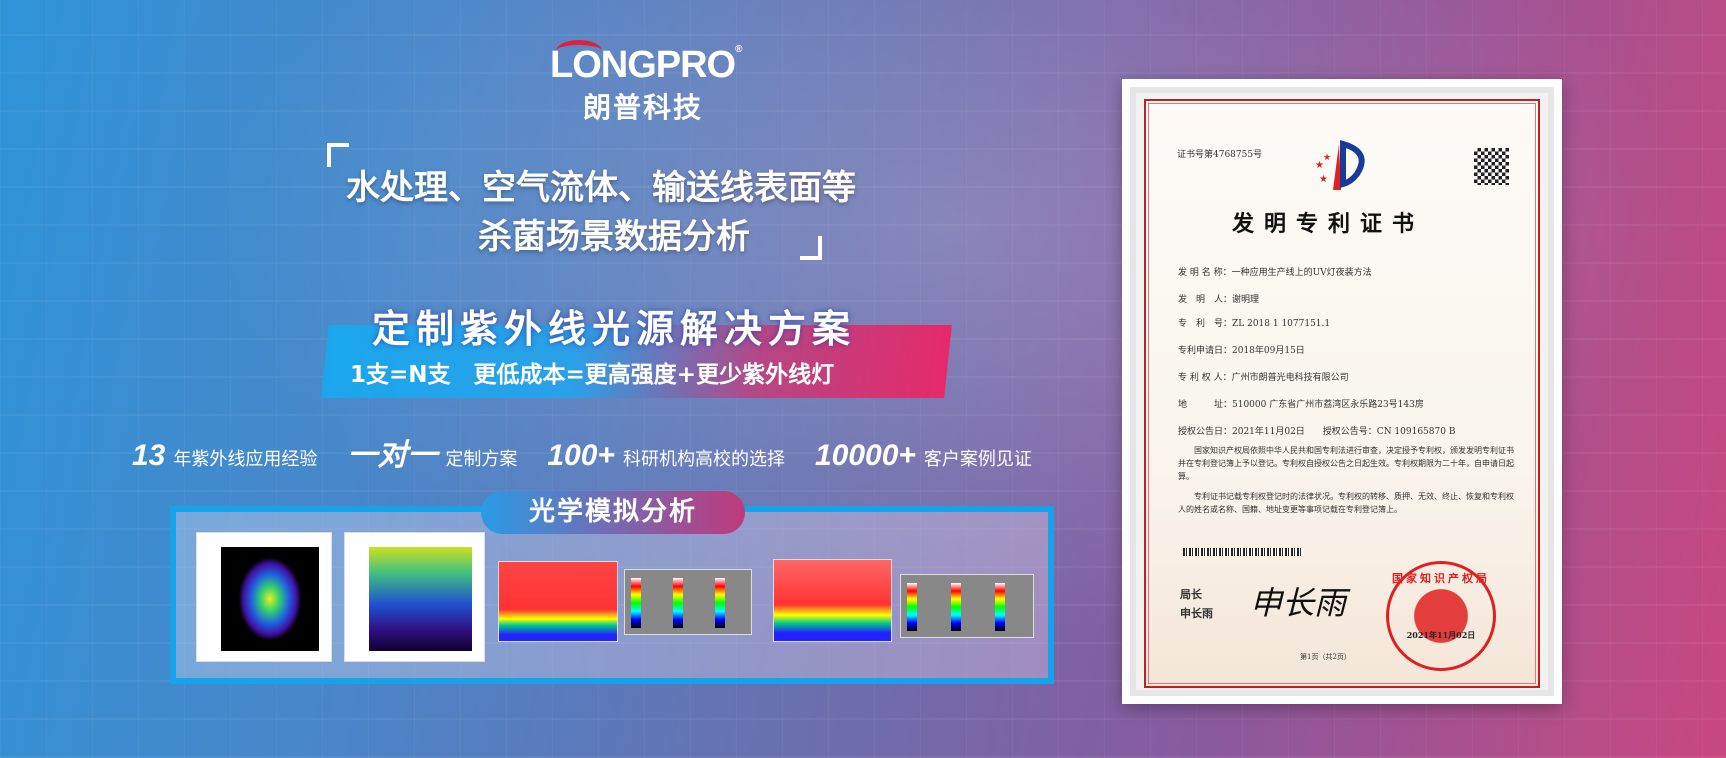 The image size is (1726, 758). I want to click on stat-value: 一对一, so click(392, 455).